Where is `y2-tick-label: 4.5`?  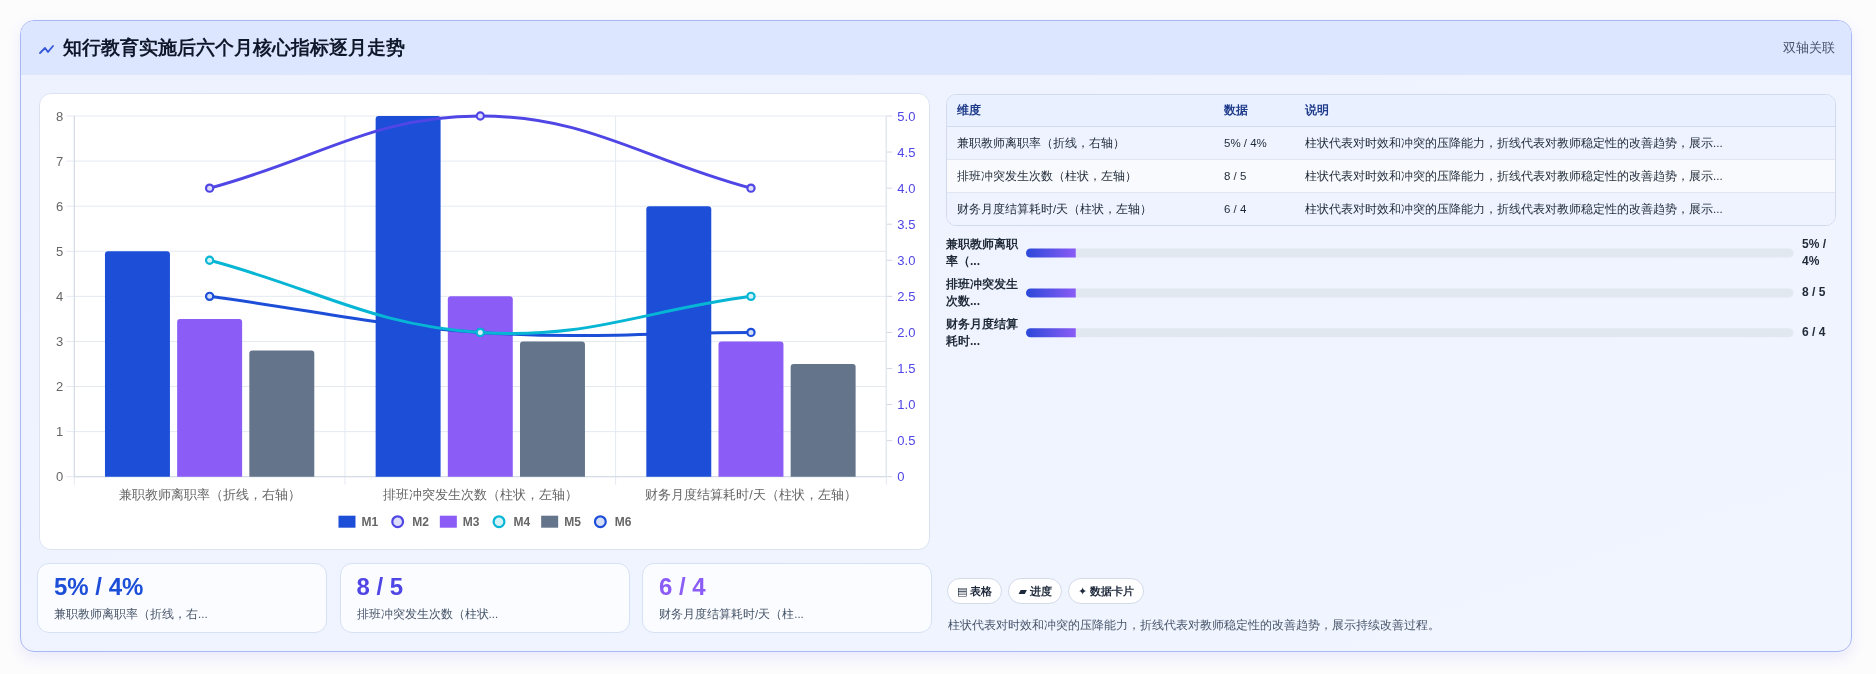 y2-tick-label: 4.5 is located at coordinates (906, 152).